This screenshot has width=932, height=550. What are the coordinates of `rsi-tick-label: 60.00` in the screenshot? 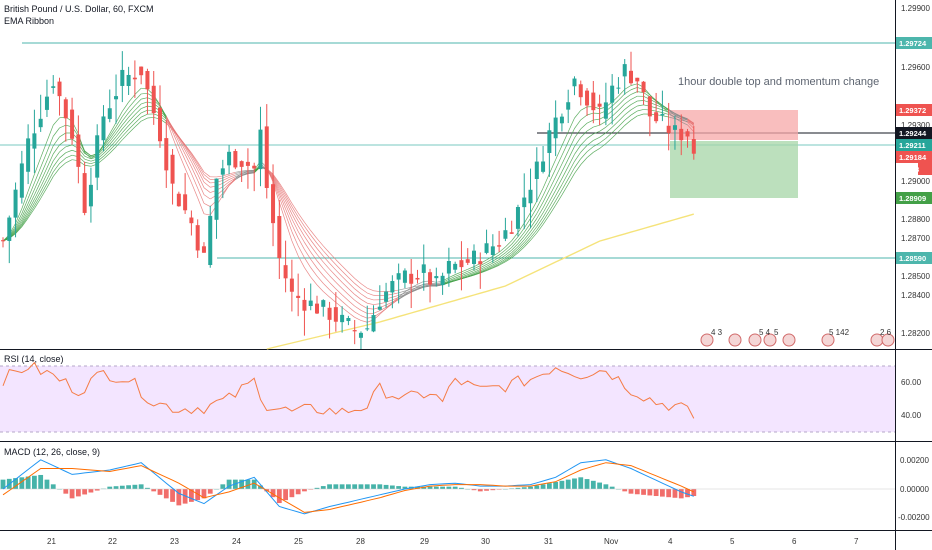 It's located at (911, 382).